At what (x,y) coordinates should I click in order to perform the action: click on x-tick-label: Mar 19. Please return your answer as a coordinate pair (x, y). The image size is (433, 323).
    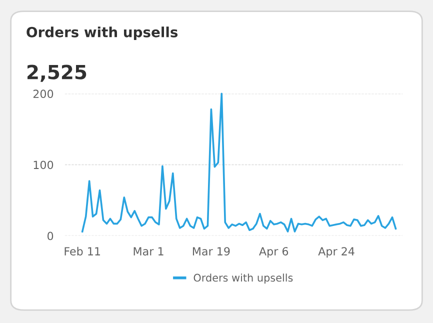
    Looking at the image, I should click on (211, 251).